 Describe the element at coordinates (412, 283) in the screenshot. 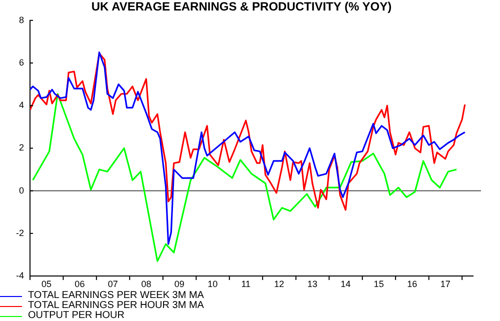

I see `x-tick-label: 16` at that location.